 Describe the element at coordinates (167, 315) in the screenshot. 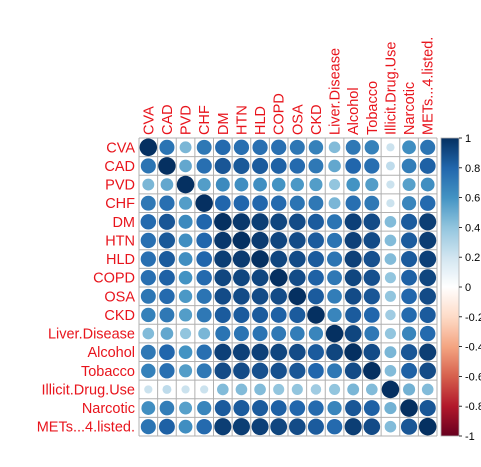

I see `correlation-cell-CKD-CAD` at that location.